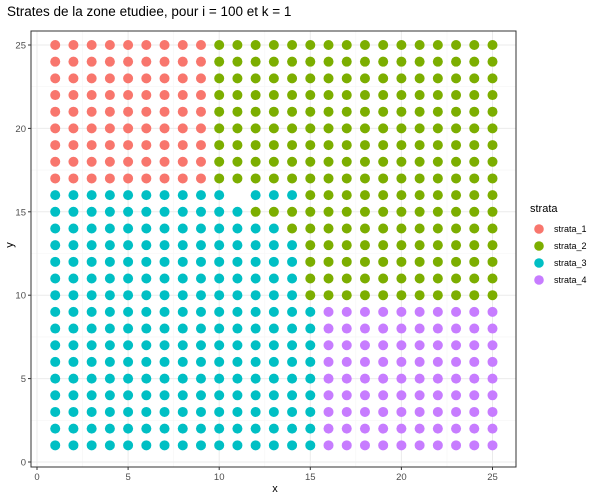 The height and width of the screenshot is (500, 600). What do you see at coordinates (492, 477) in the screenshot?
I see `x-tick-label: 25` at bounding box center [492, 477].